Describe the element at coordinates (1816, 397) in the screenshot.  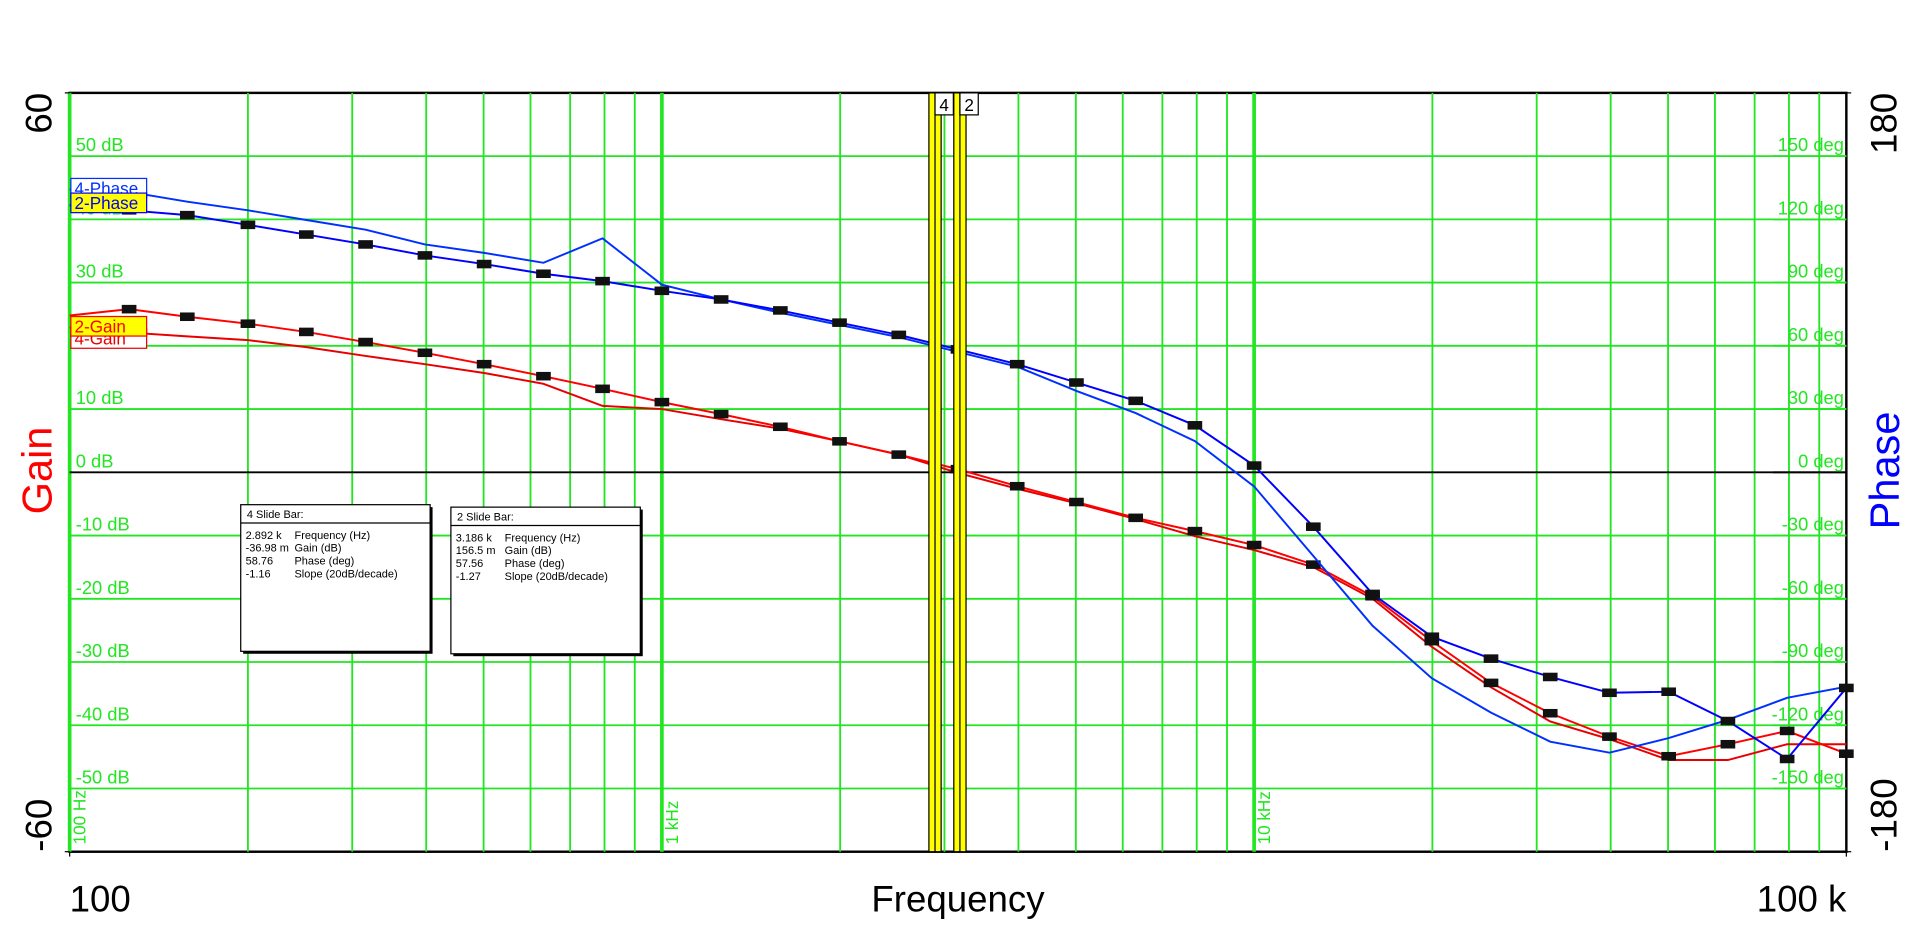
I see `y2-grid-label: 30 deg` at that location.